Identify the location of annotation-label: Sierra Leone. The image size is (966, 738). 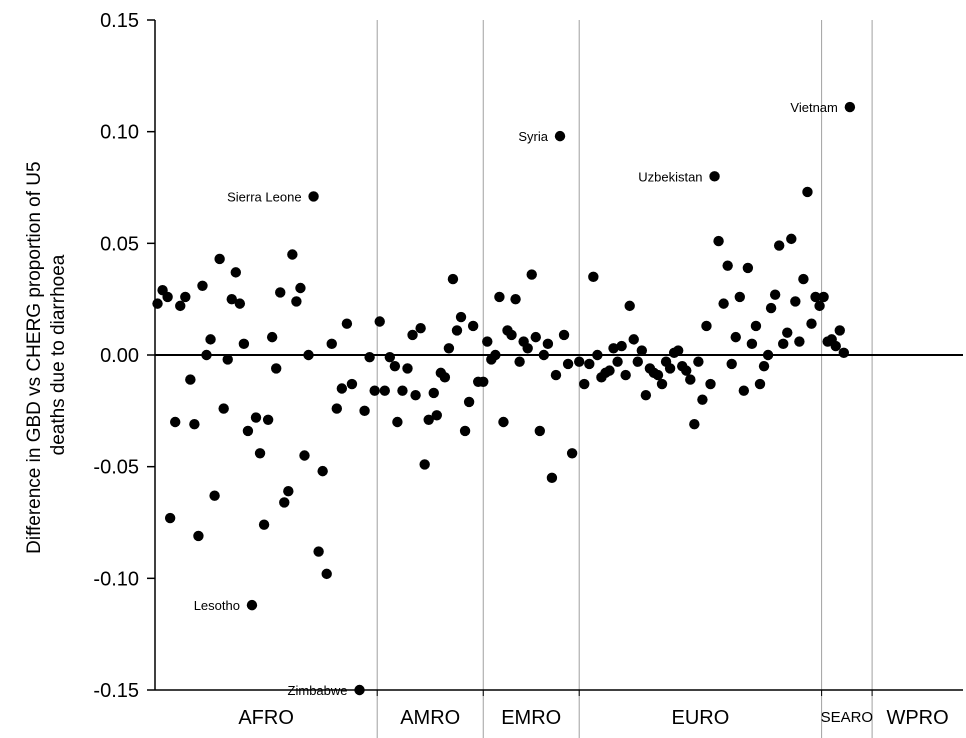
(264, 196).